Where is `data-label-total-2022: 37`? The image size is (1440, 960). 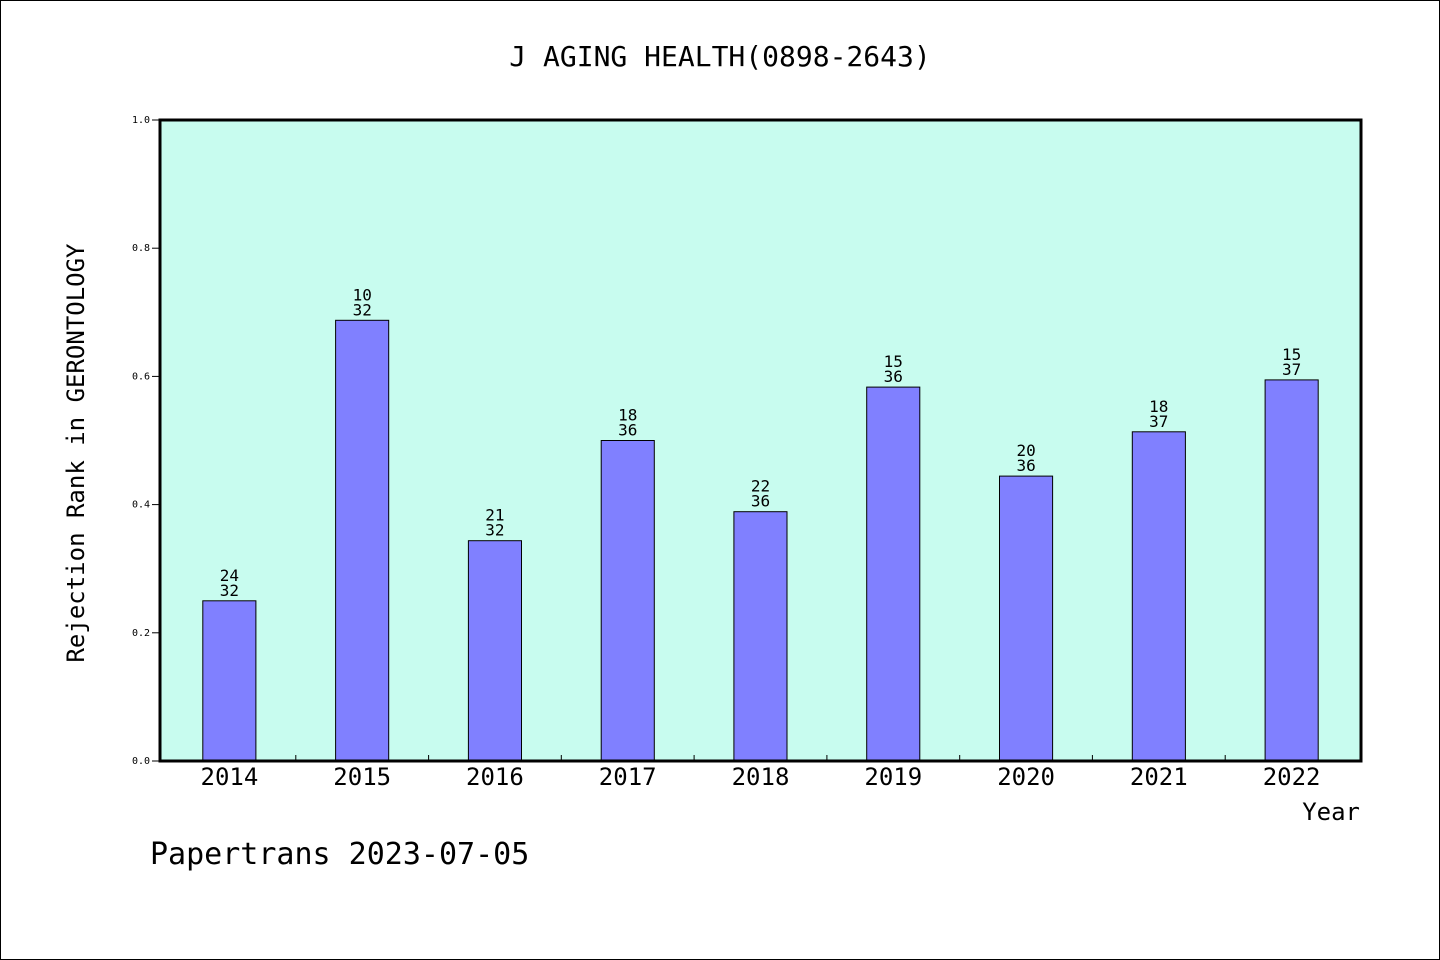
data-label-total-2022: 37 is located at coordinates (1291, 369).